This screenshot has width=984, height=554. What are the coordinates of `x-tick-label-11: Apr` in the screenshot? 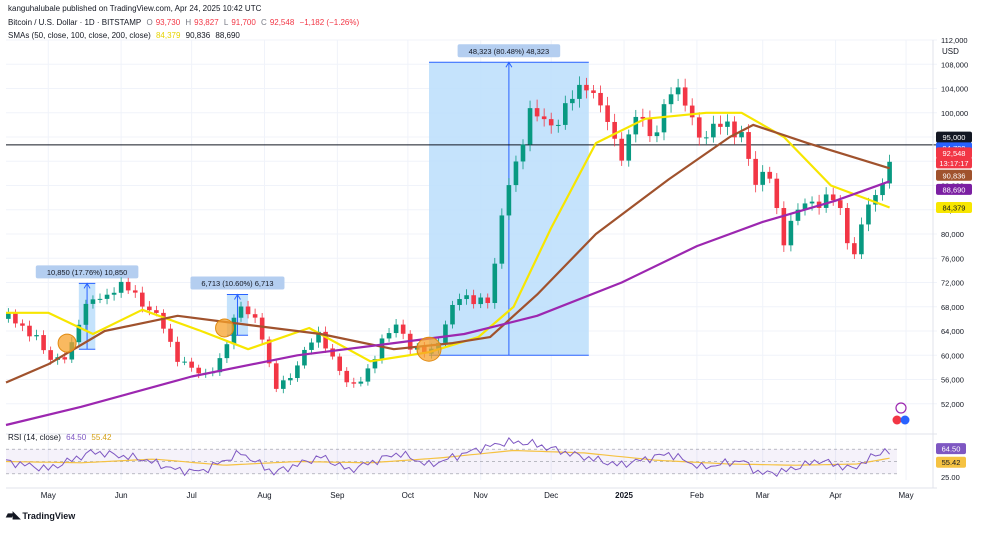 It's located at (835, 495).